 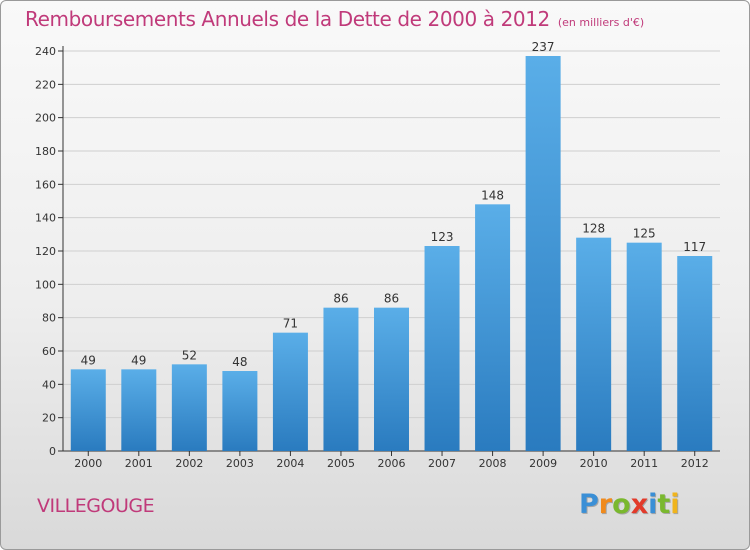 I want to click on x-tick-label: 2000, so click(x=88, y=463).